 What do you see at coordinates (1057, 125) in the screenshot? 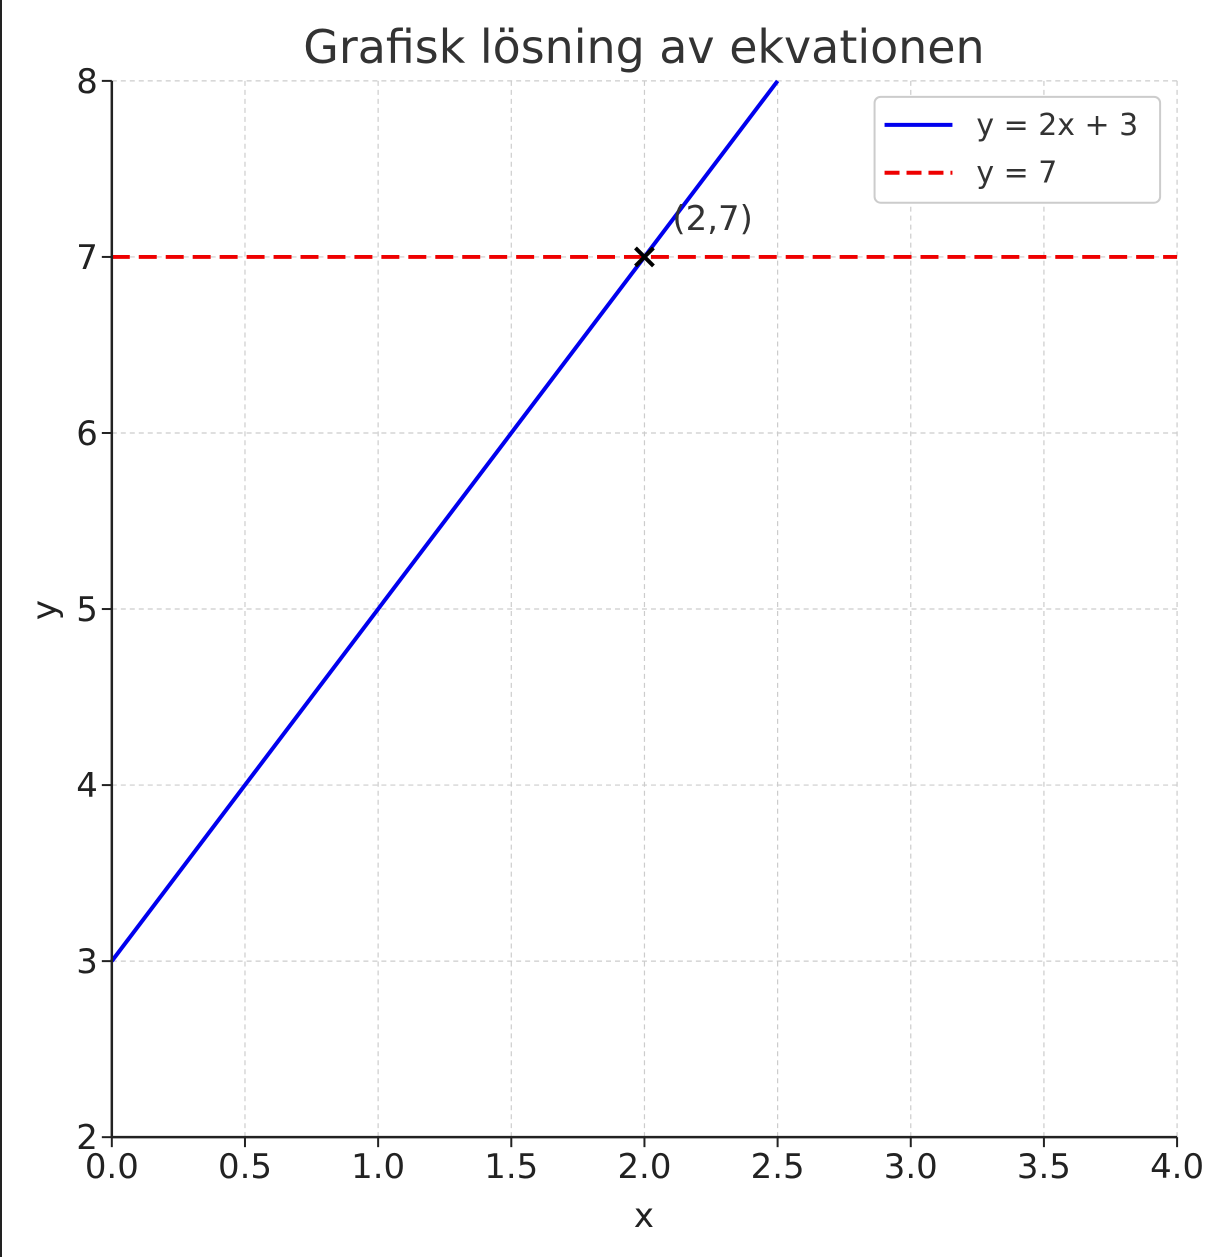
I see `legend-label-1: y = 2x + 3` at bounding box center [1057, 125].